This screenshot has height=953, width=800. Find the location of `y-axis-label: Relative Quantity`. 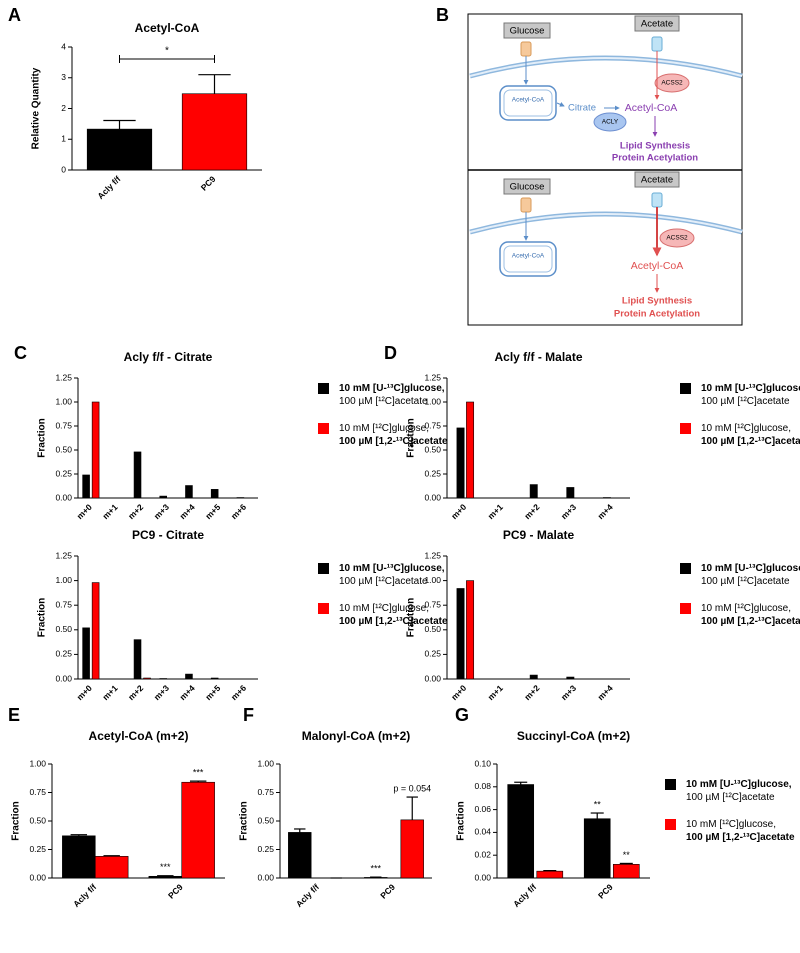

y-axis-label: Relative Quantity is located at coordinates (36, 108).